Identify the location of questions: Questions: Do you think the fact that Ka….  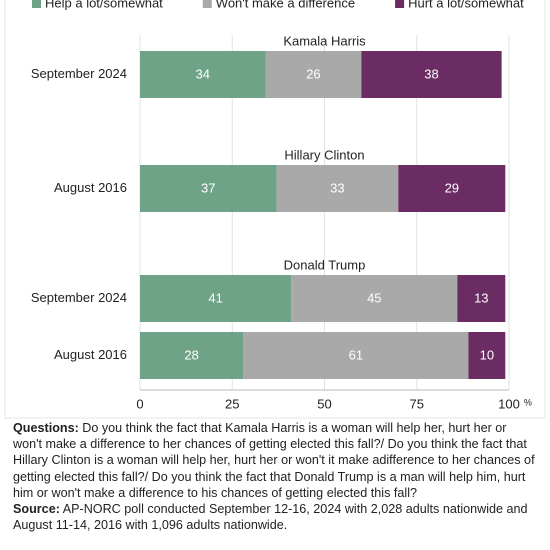
(275, 460).